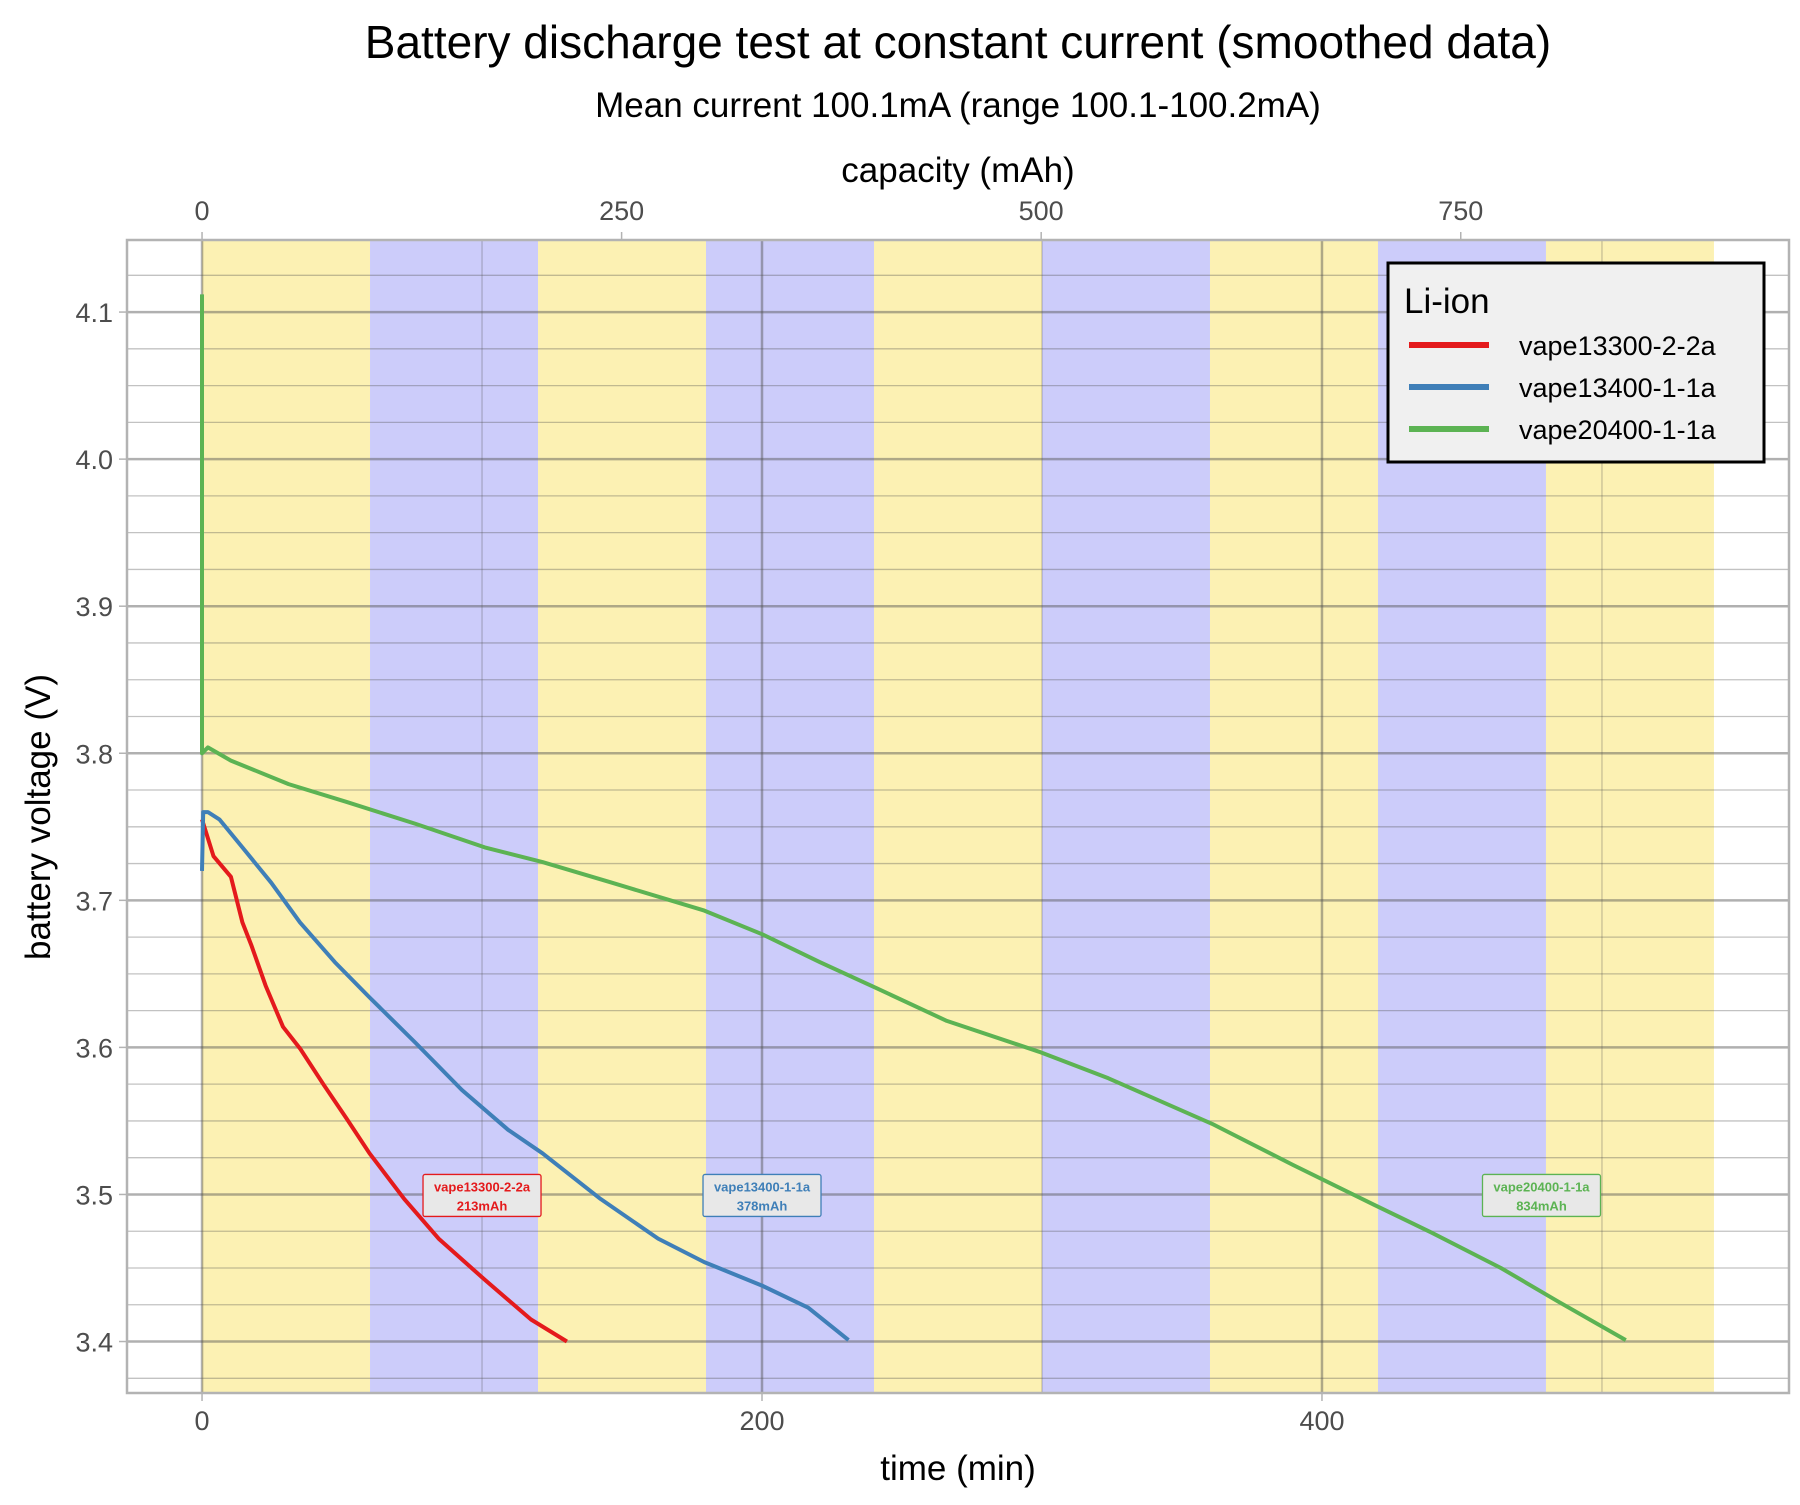 This screenshot has width=1800, height=1505. What do you see at coordinates (1618, 346) in the screenshot?
I see `legend-label: vape13300-2-2a` at bounding box center [1618, 346].